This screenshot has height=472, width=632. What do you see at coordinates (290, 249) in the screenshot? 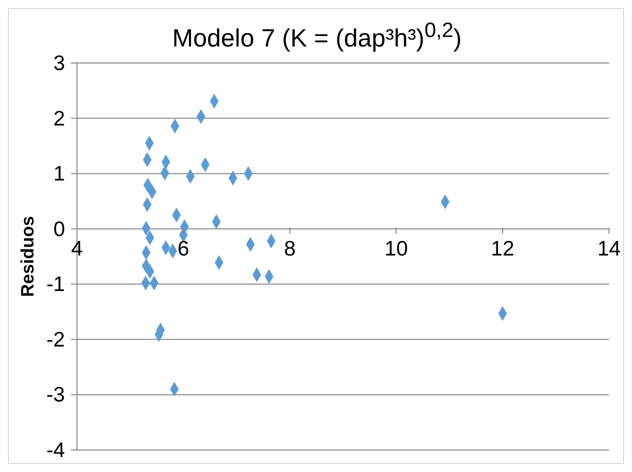
I see `x-tick-label: 8` at bounding box center [290, 249].